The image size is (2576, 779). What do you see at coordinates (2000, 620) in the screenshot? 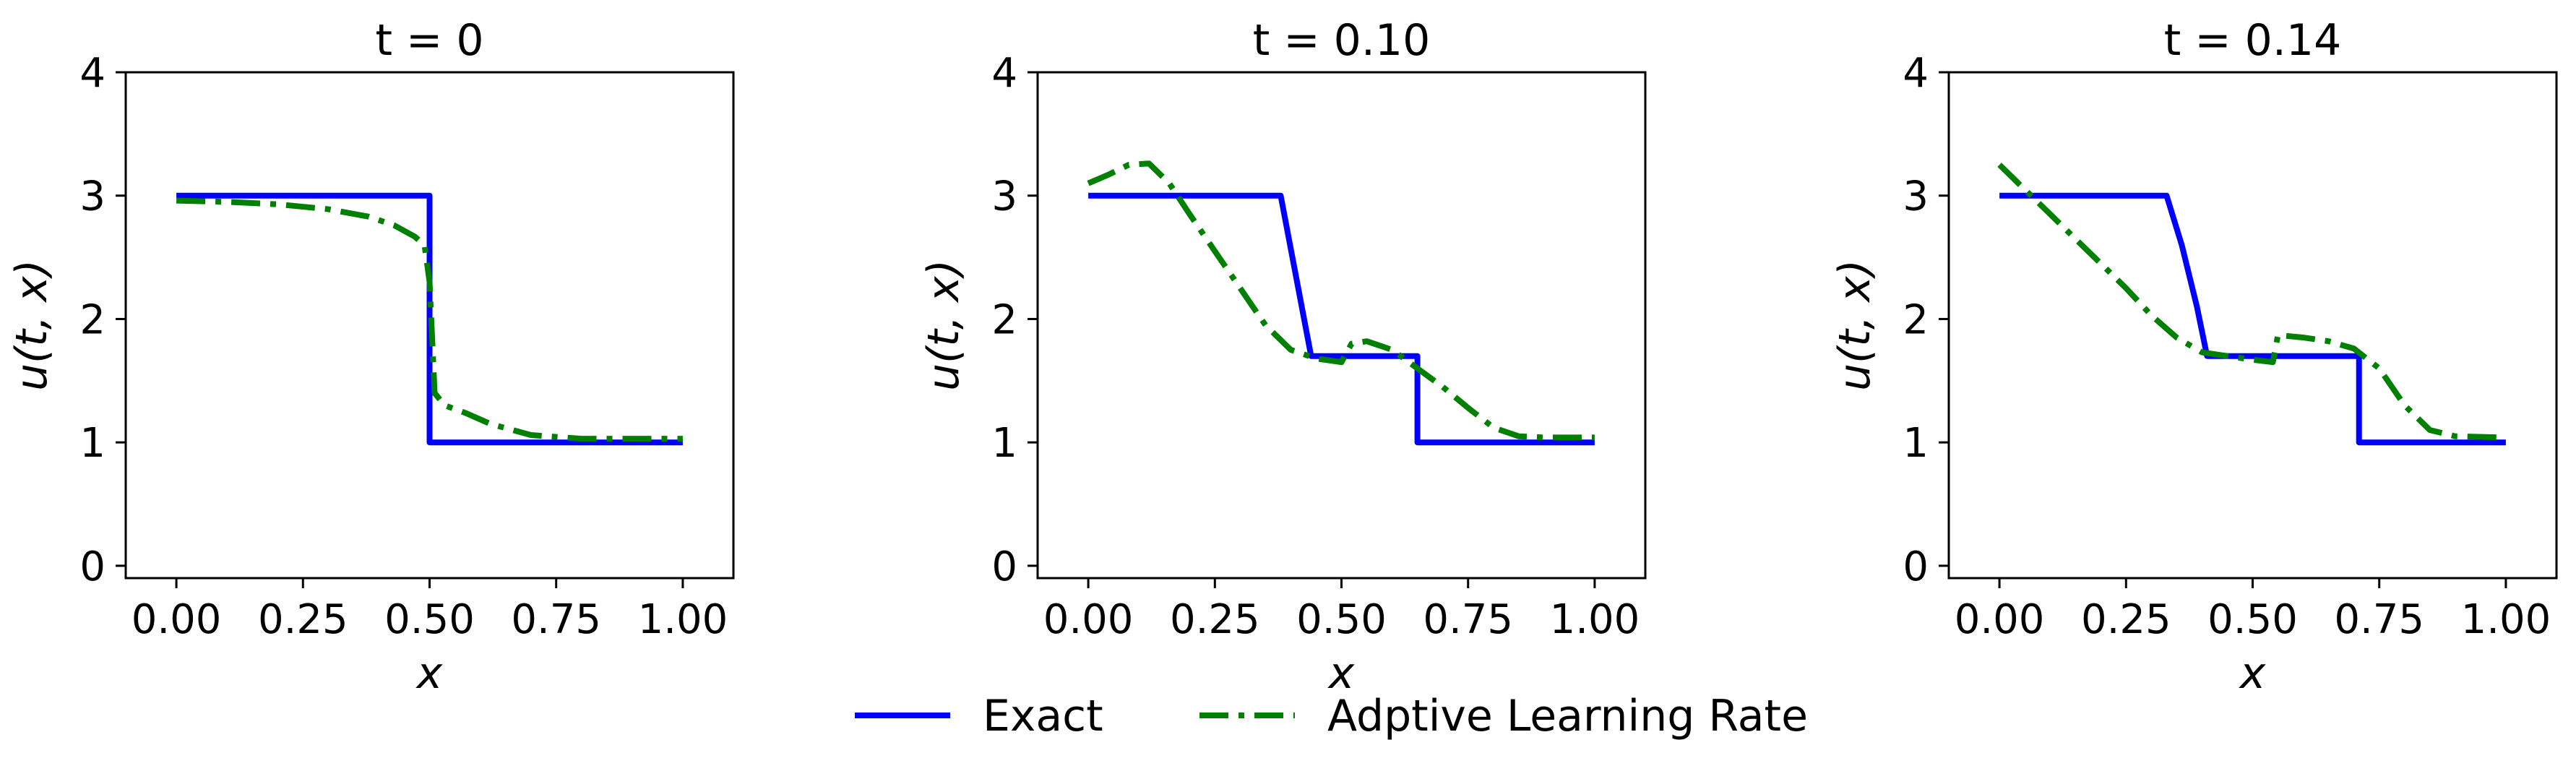
I see `x-tick-label-3-0: 0.00` at bounding box center [2000, 620].